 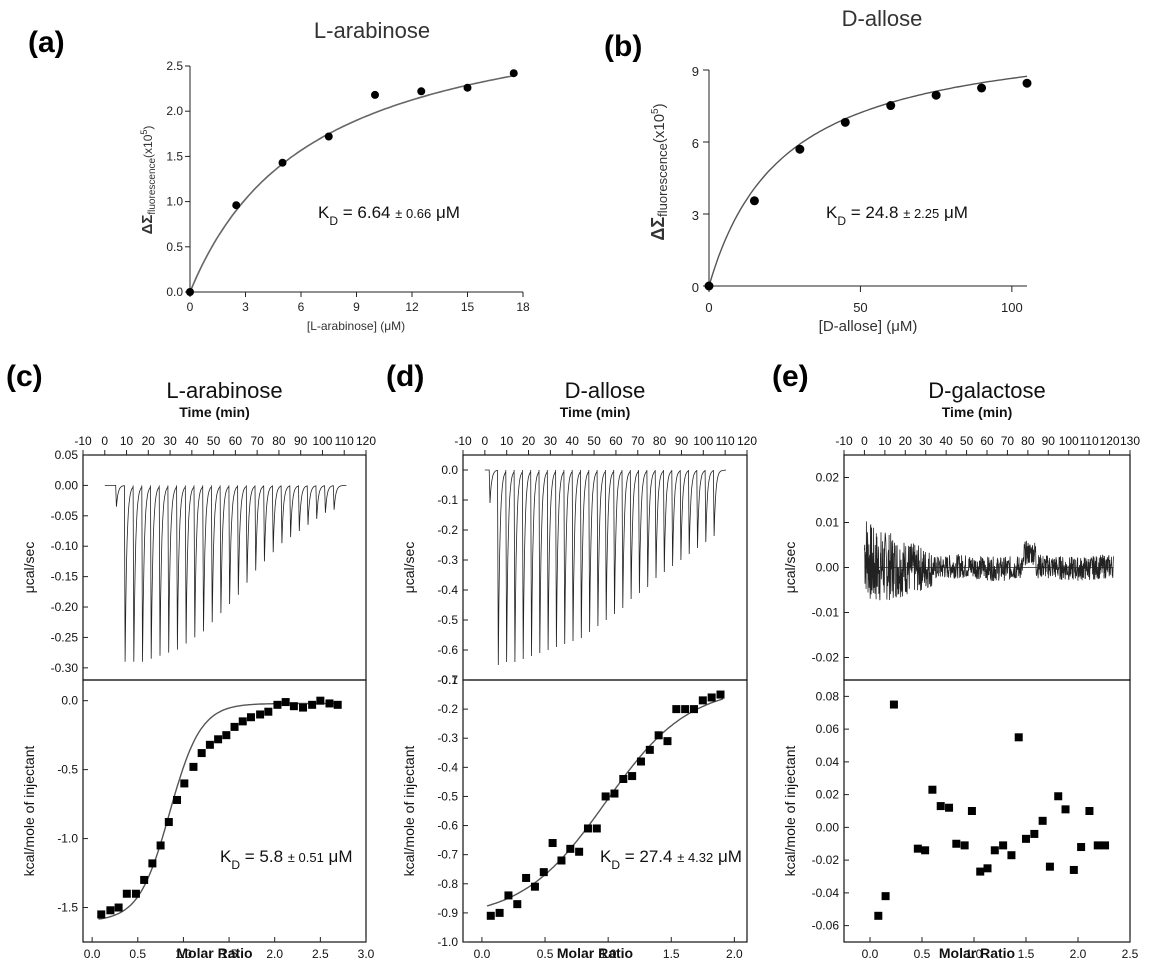 I want to click on panel-b-xtick-label: 0, so click(x=708, y=307).